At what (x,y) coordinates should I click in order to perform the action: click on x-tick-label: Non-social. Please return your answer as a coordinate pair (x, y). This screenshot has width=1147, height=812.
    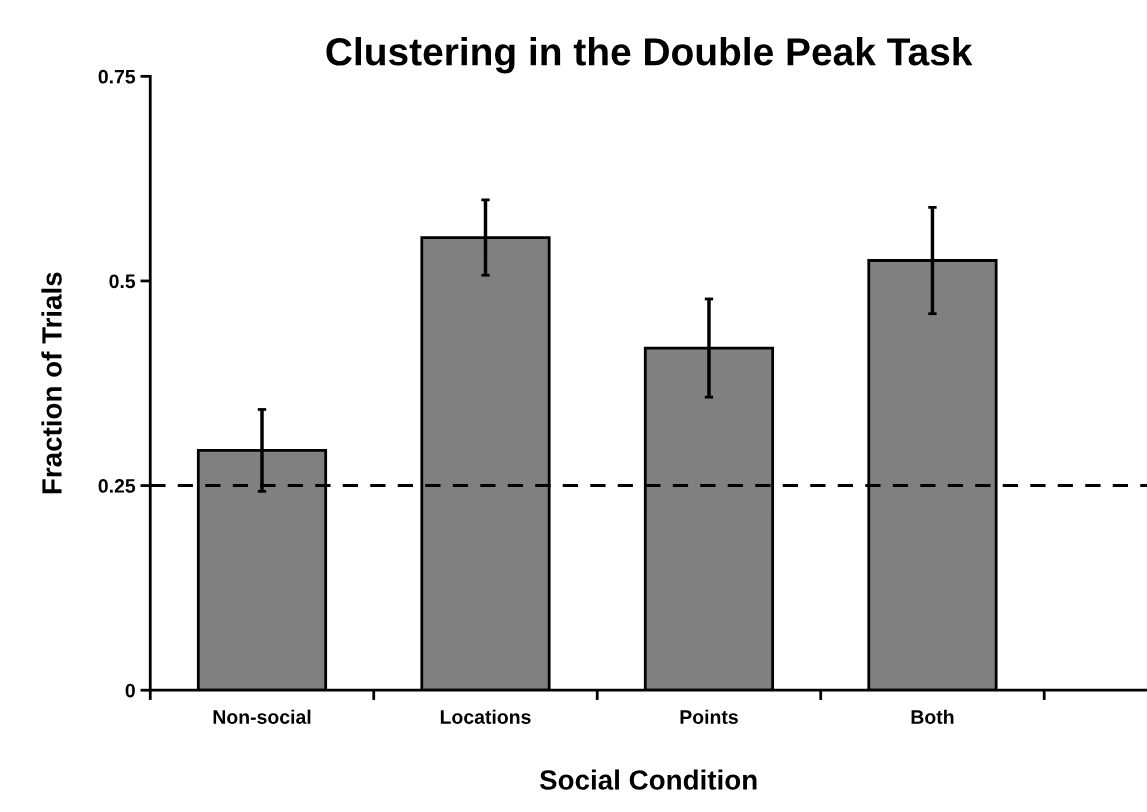
    Looking at the image, I should click on (262, 716).